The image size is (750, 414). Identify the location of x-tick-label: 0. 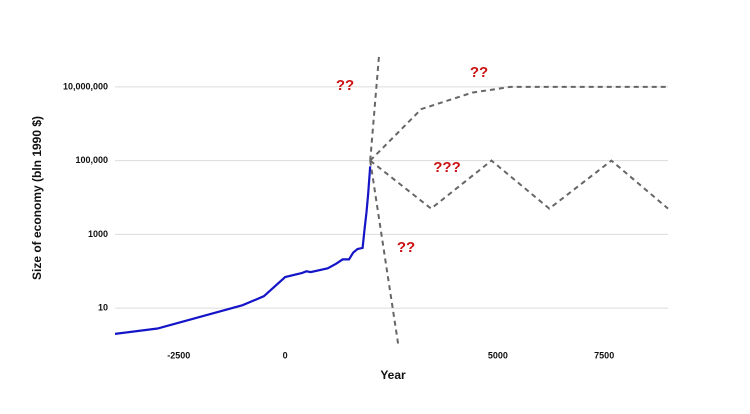
(285, 355).